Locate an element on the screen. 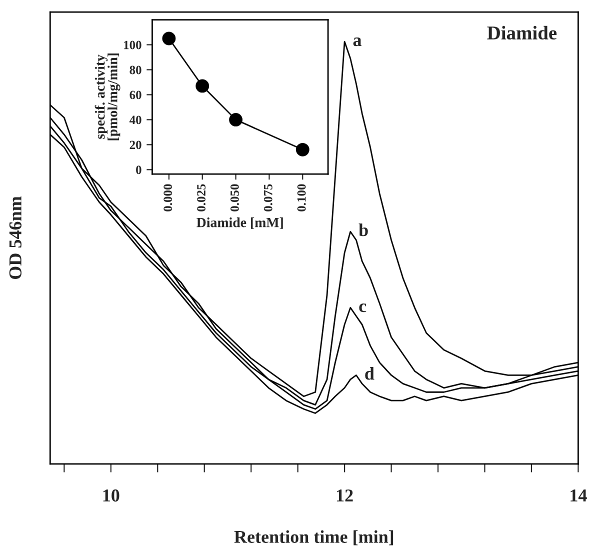 The width and height of the screenshot is (590, 549). x-axis-title: Retention time [min] is located at coordinates (314, 538).